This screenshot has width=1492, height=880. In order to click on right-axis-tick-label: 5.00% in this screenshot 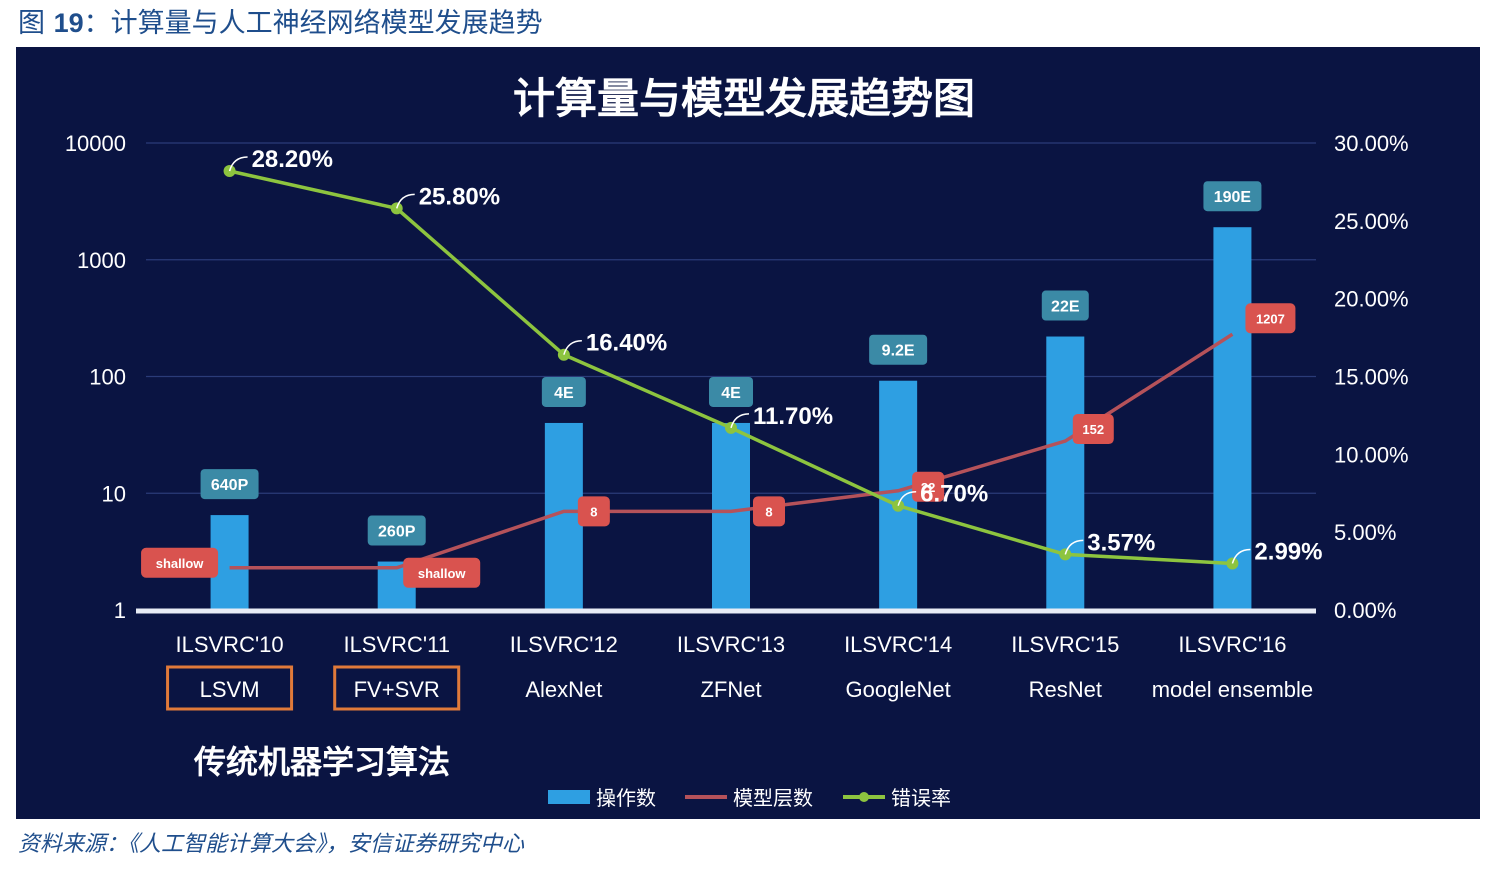, I will do `click(1365, 532)`.